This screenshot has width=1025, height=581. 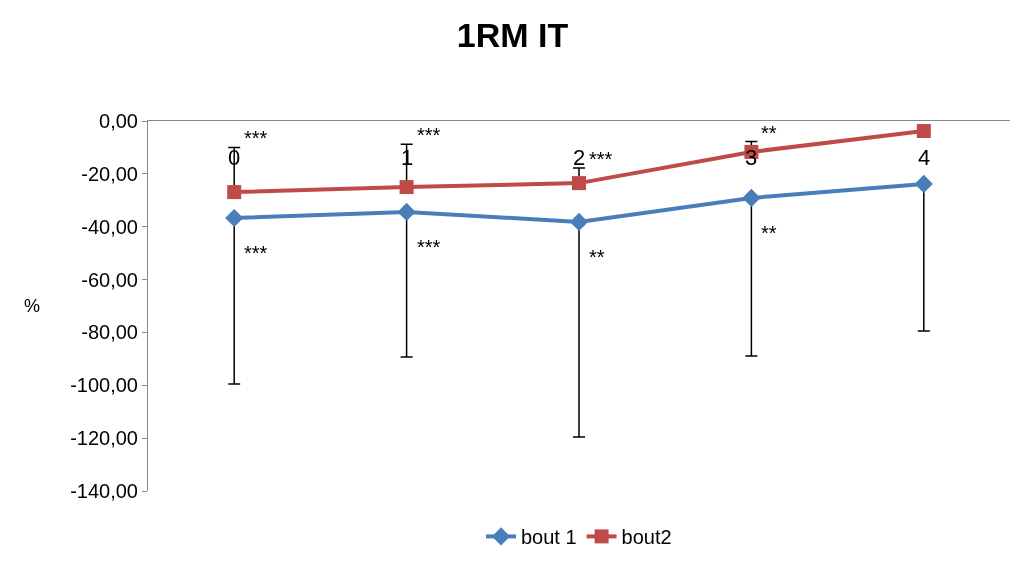 I want to click on x-tick-label: 2, so click(x=579, y=157).